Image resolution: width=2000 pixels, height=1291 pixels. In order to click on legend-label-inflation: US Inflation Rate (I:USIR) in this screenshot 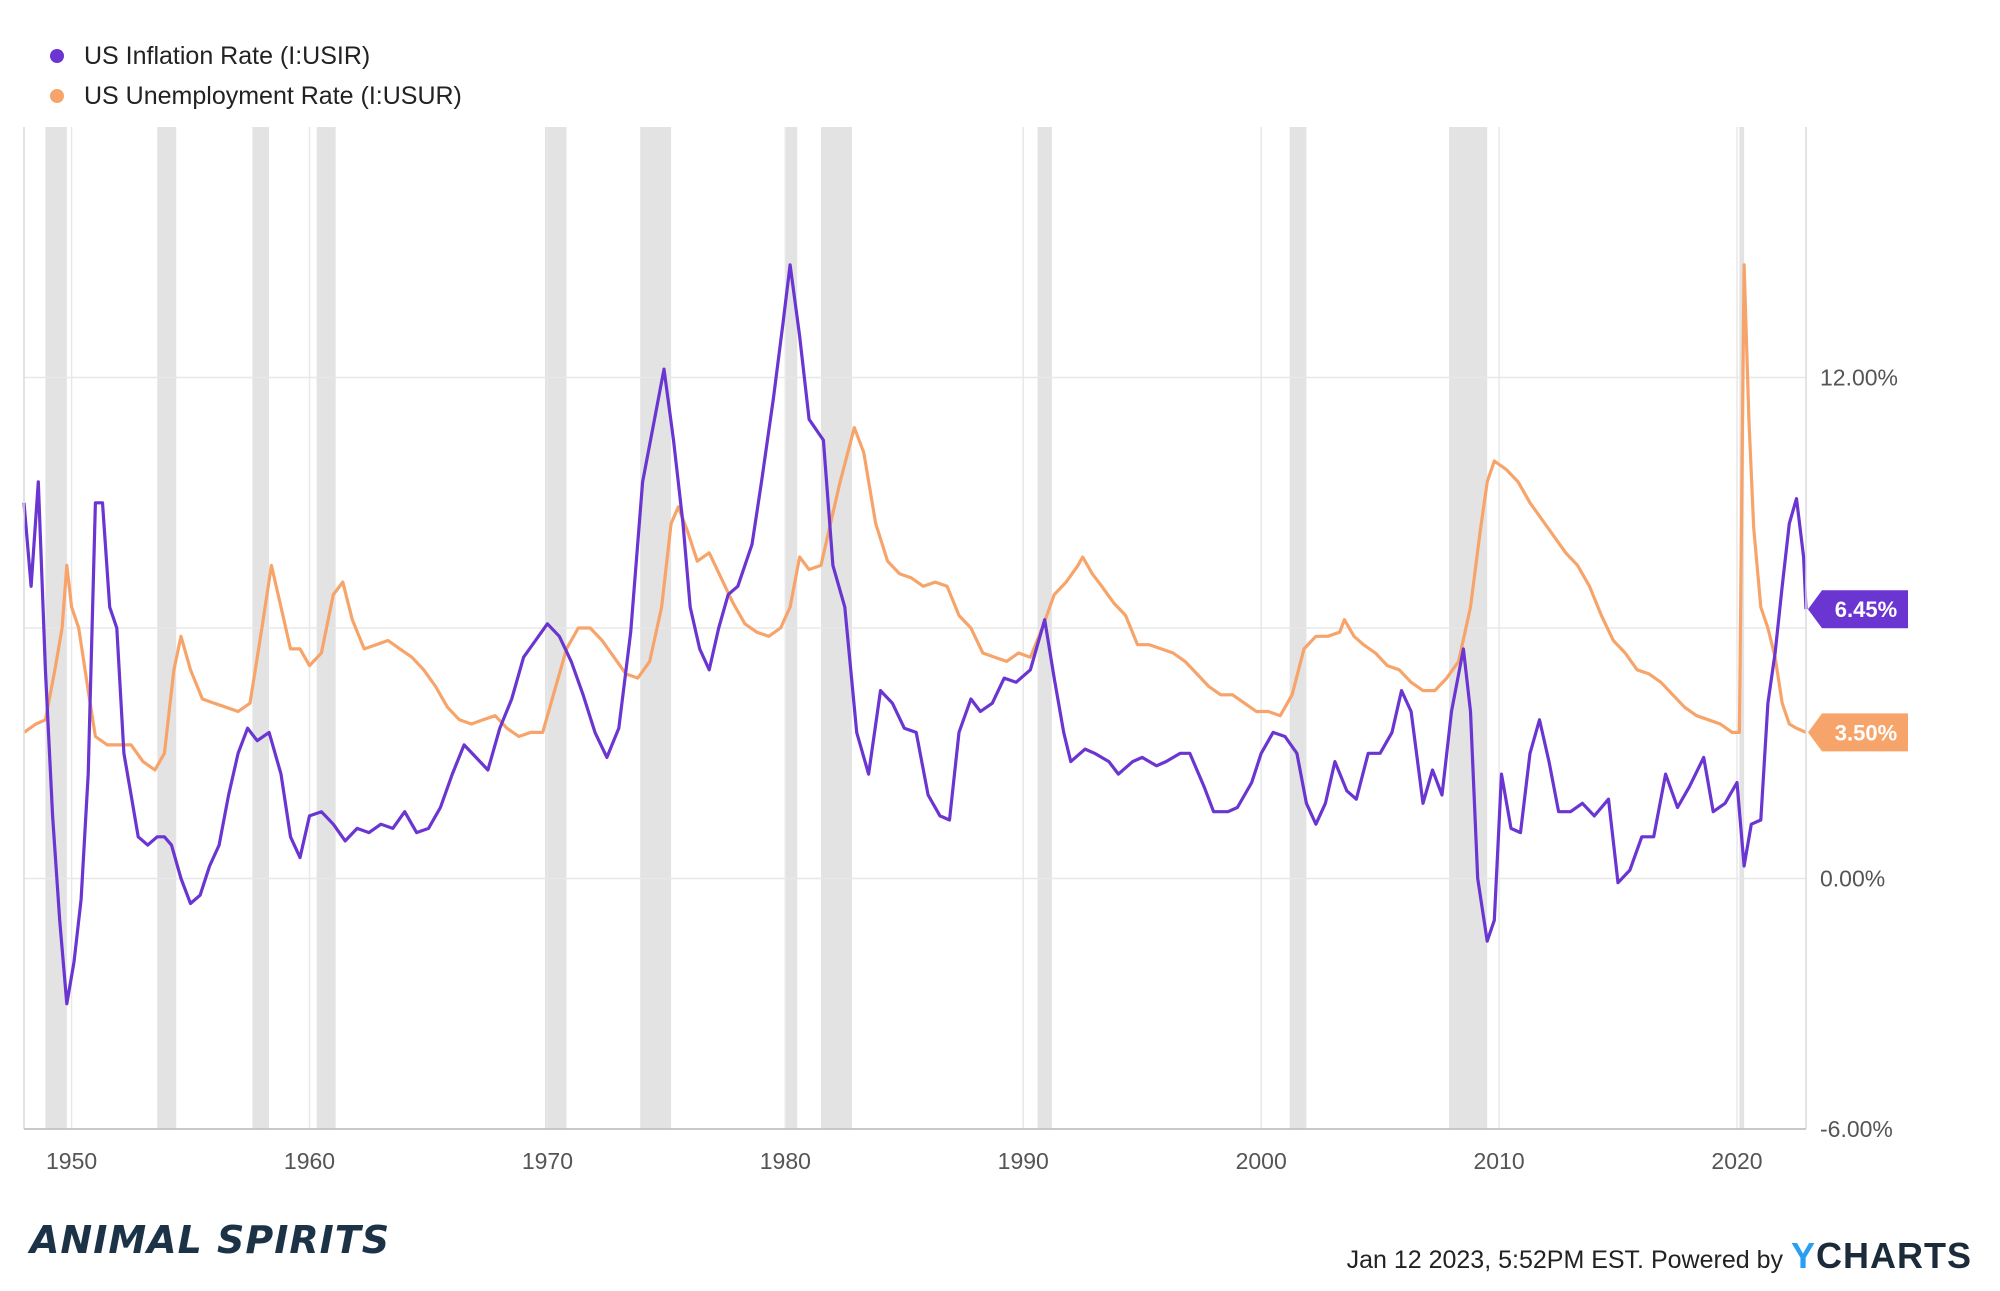, I will do `click(227, 55)`.